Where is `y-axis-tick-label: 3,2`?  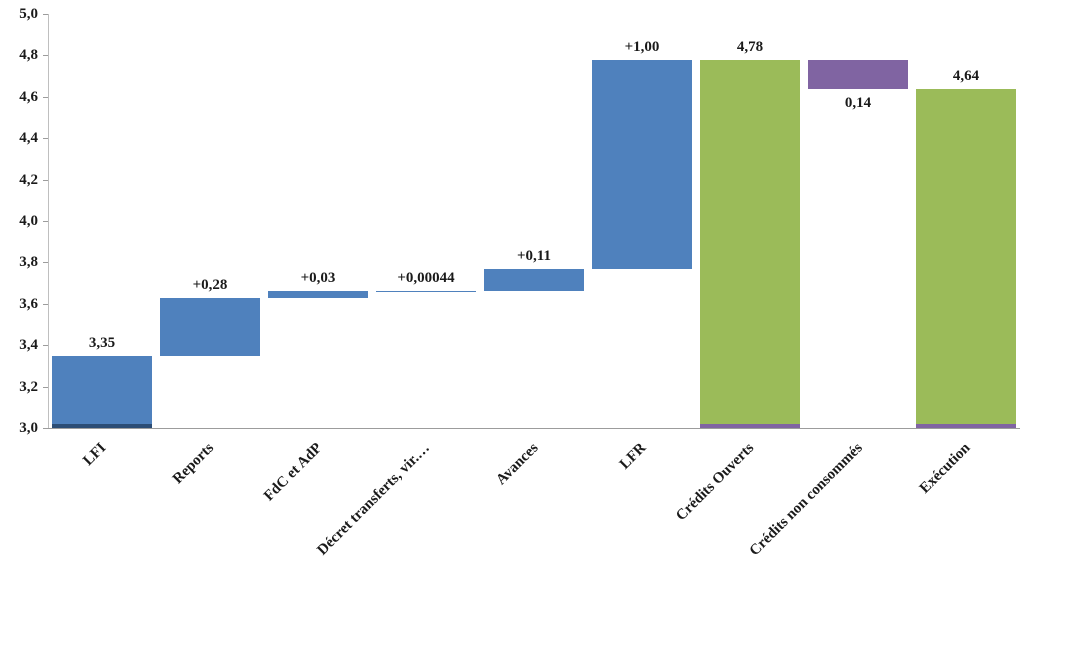 y-axis-tick-label: 3,2 is located at coordinates (28, 386).